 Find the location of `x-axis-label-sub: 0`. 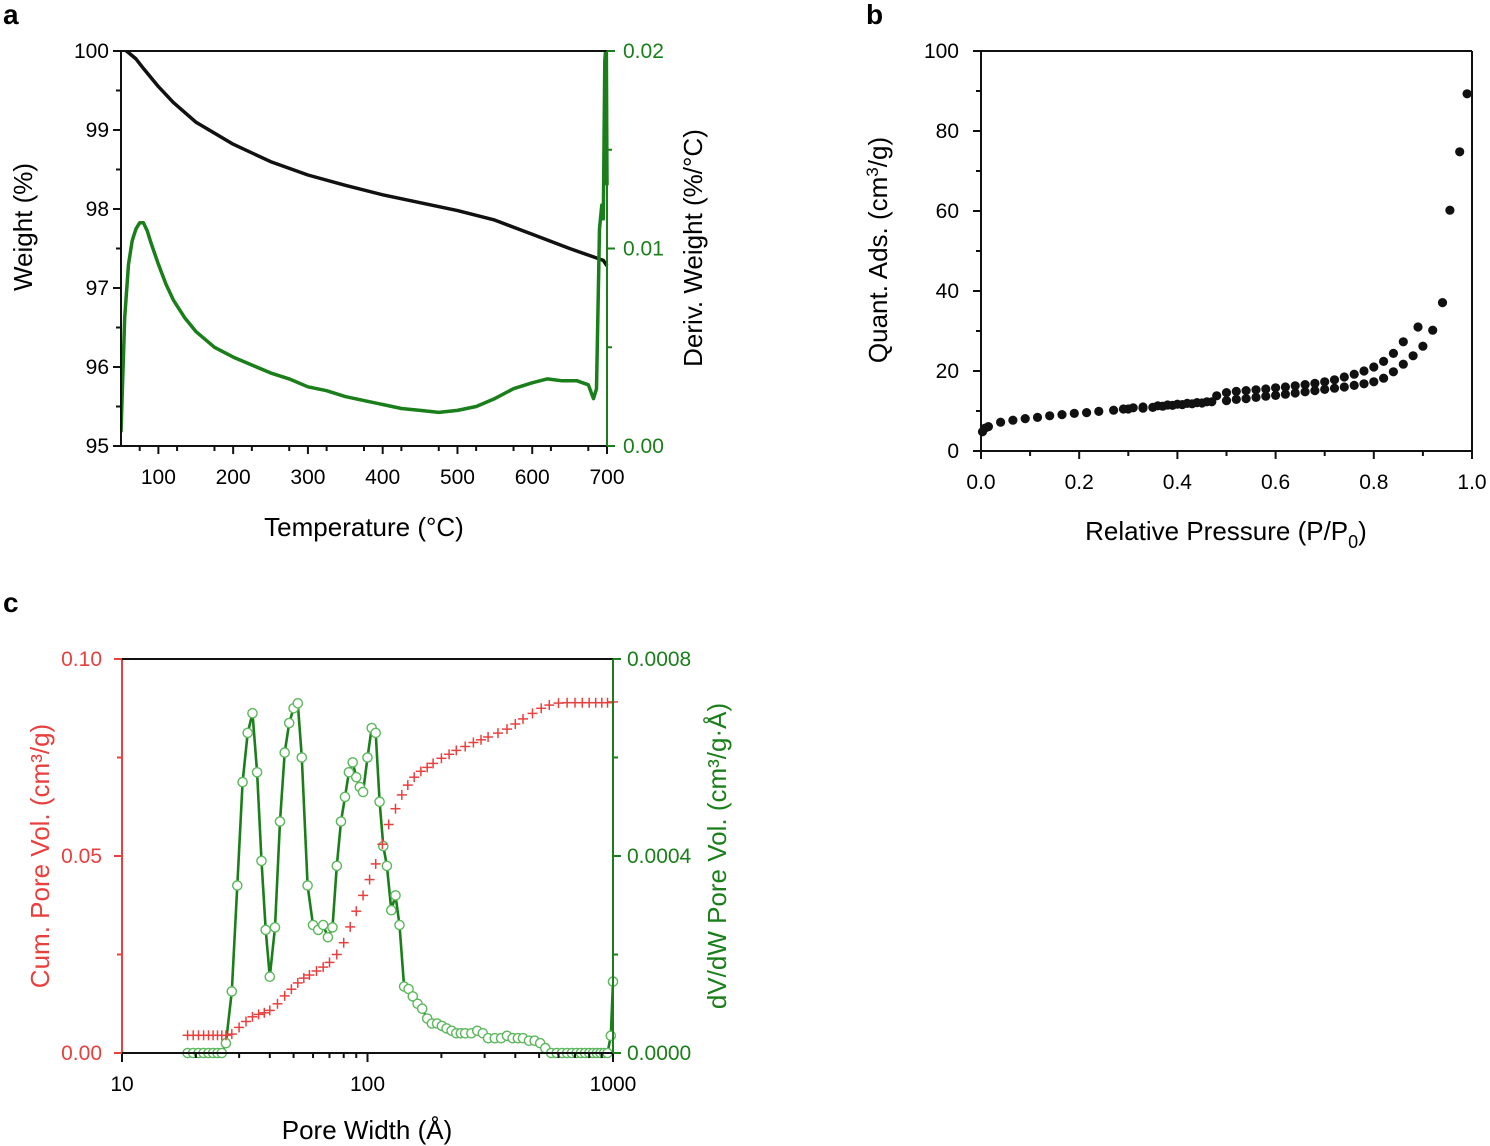

x-axis-label-sub: 0 is located at coordinates (1353, 542).